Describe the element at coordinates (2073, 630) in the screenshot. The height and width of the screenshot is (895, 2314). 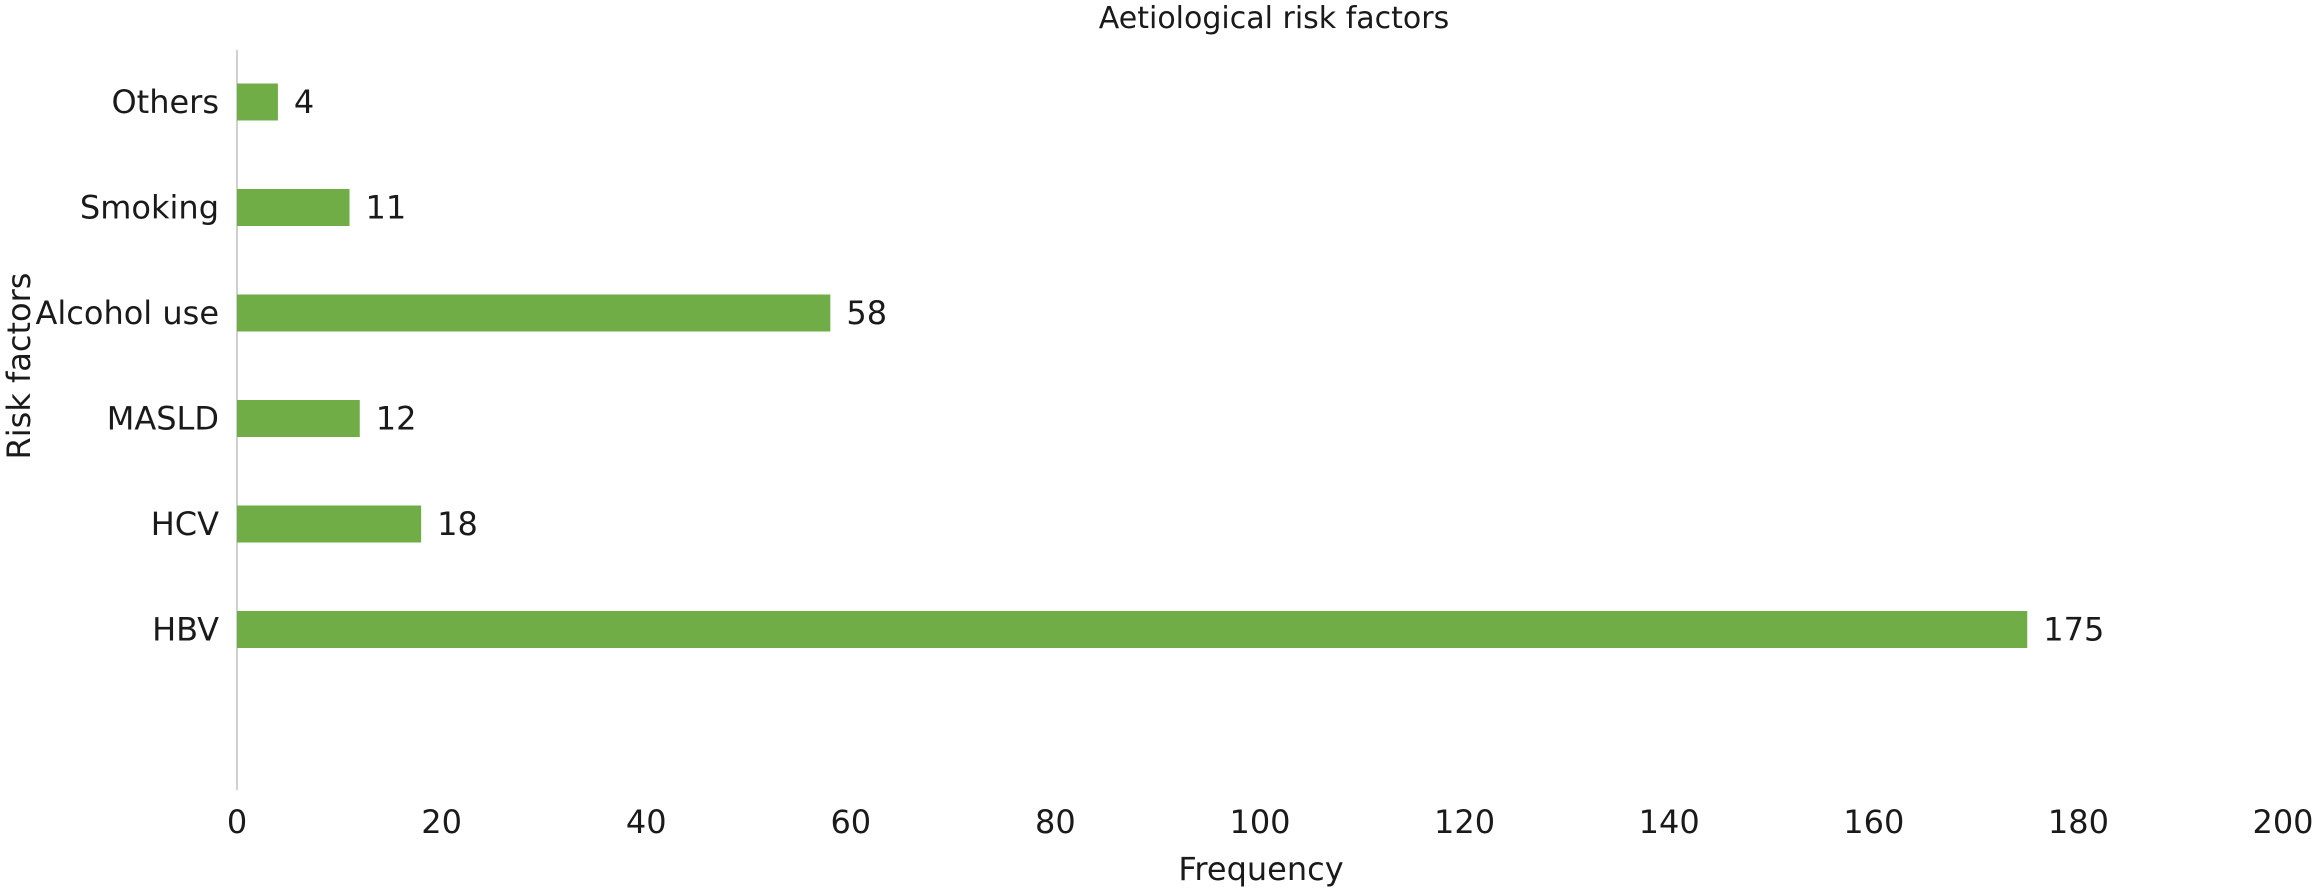
I see `data-label-hbv: 175` at that location.